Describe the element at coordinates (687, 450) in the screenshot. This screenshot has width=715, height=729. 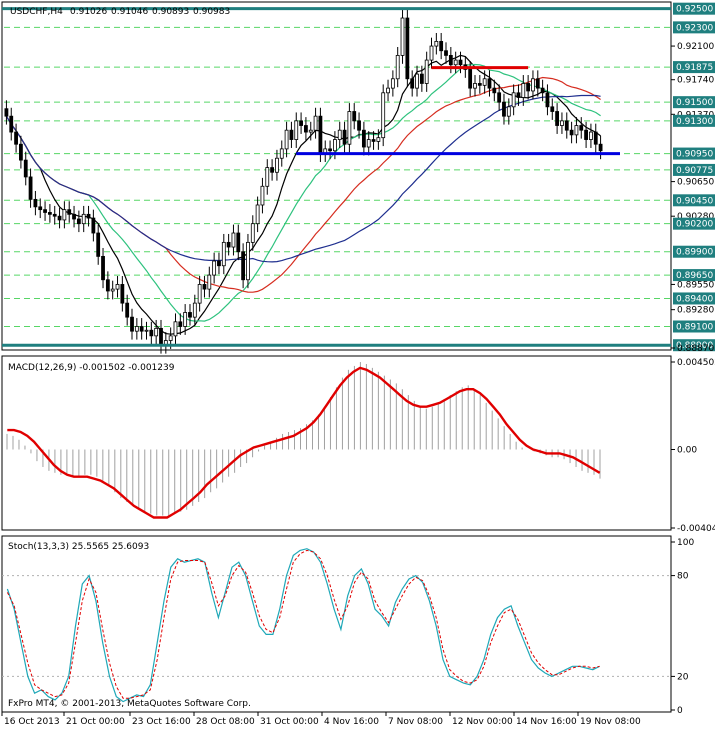
I see `macd-axis-label: 0.00` at that location.